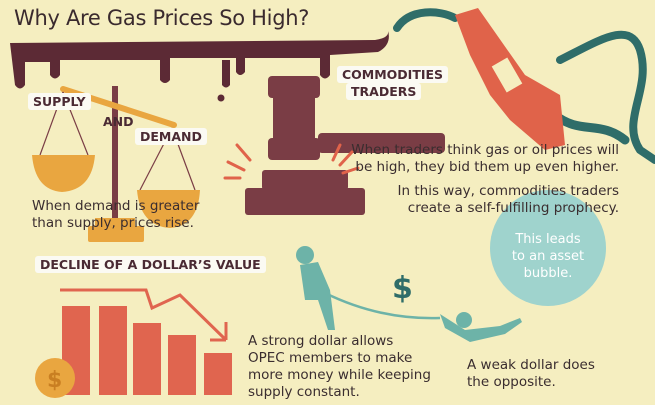 The image size is (655, 405). What do you see at coordinates (330, 358) in the screenshot?
I see `strong-dollar-text-2: OPEC members to make` at bounding box center [330, 358].